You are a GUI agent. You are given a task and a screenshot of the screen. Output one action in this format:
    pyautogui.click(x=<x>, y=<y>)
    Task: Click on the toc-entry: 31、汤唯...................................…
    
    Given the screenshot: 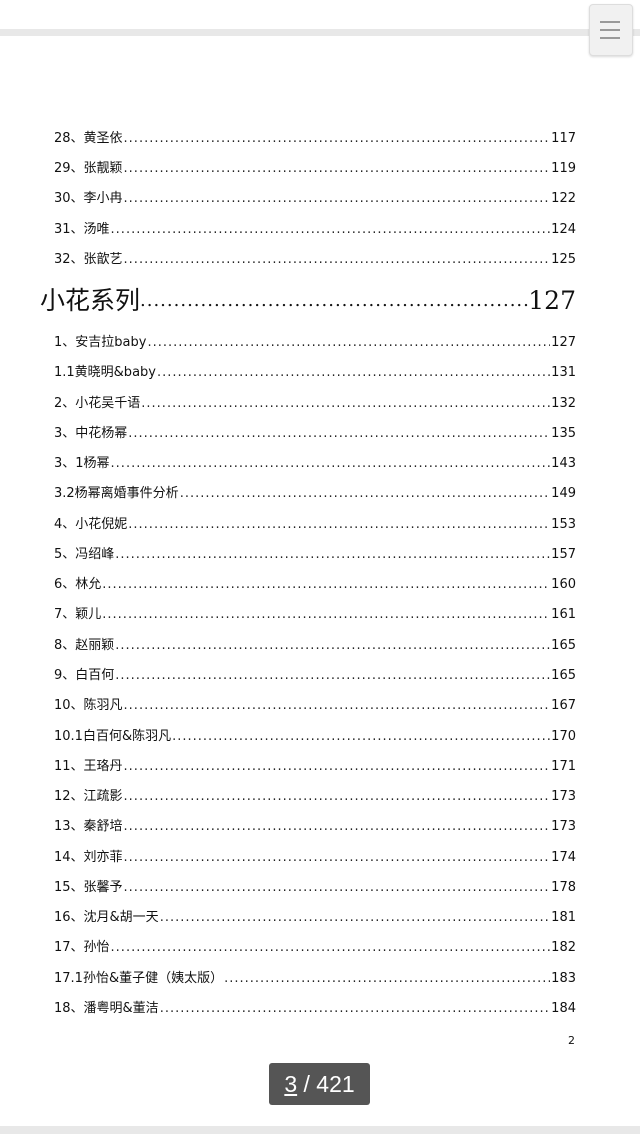 What is the action you would take?
    pyautogui.click(x=315, y=230)
    